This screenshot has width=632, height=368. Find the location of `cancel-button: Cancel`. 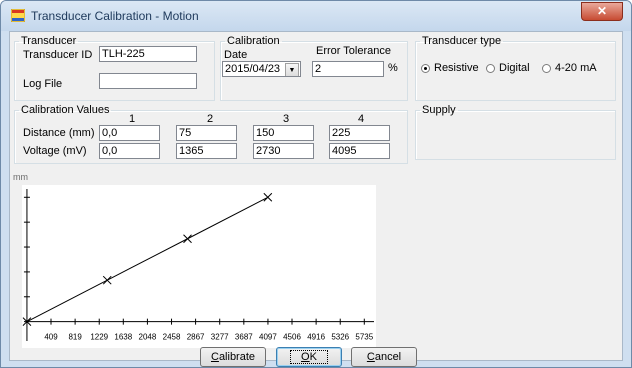

cancel-button: Cancel is located at coordinates (384, 357).